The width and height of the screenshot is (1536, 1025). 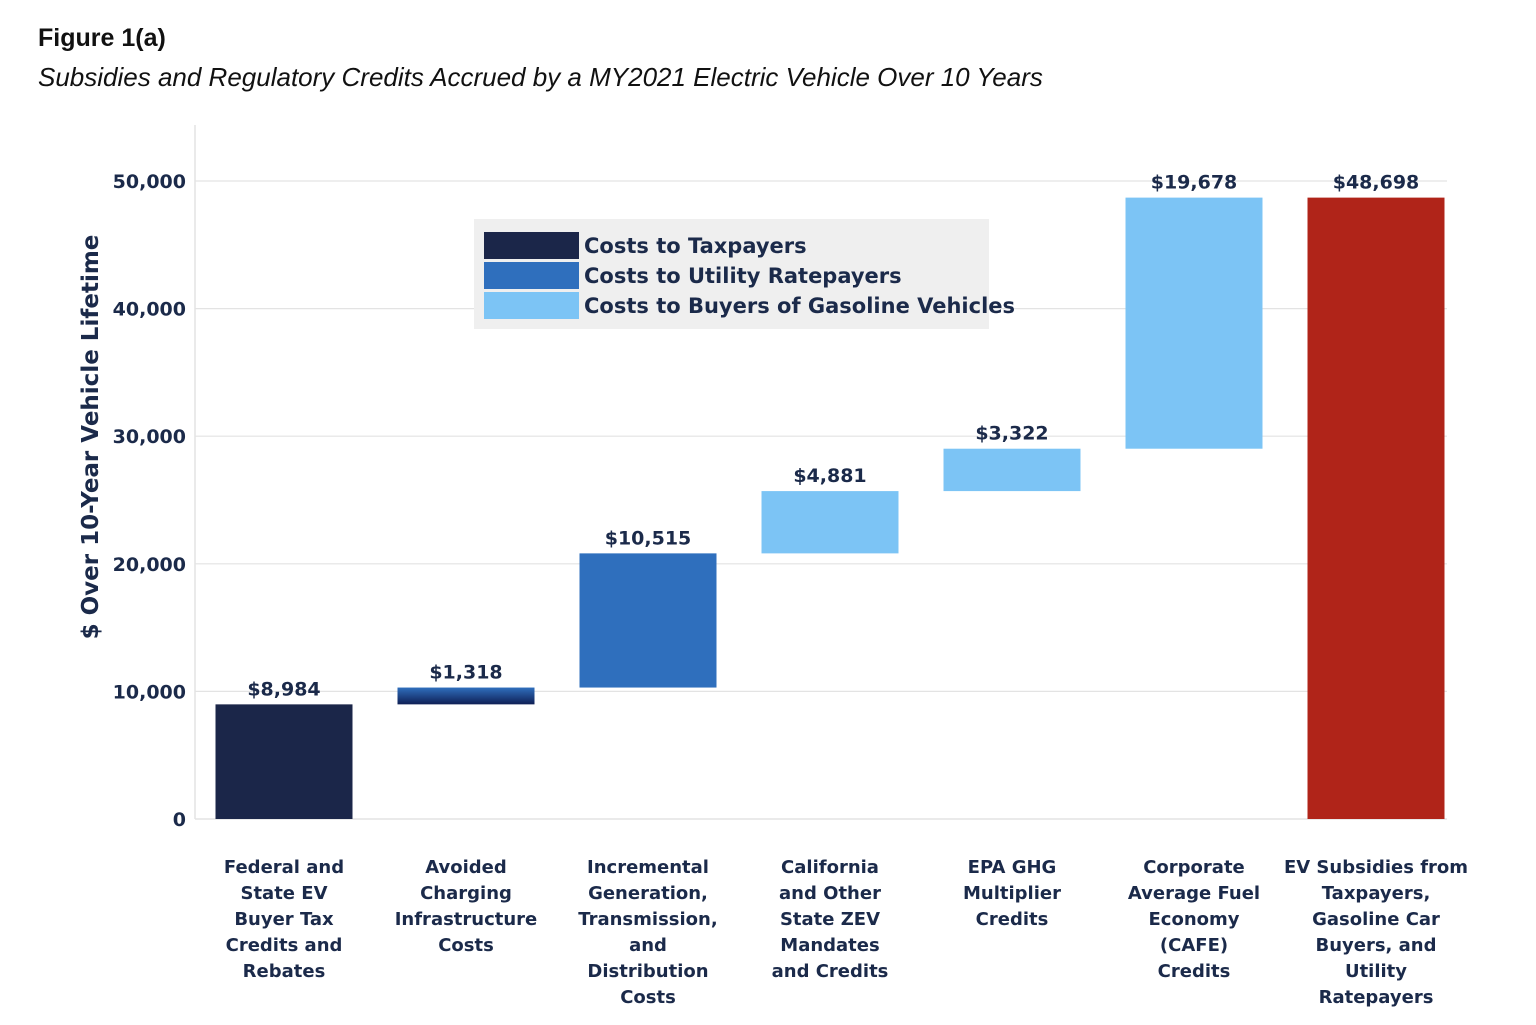 I want to click on category-label: Buyers, and, so click(x=1375, y=945).